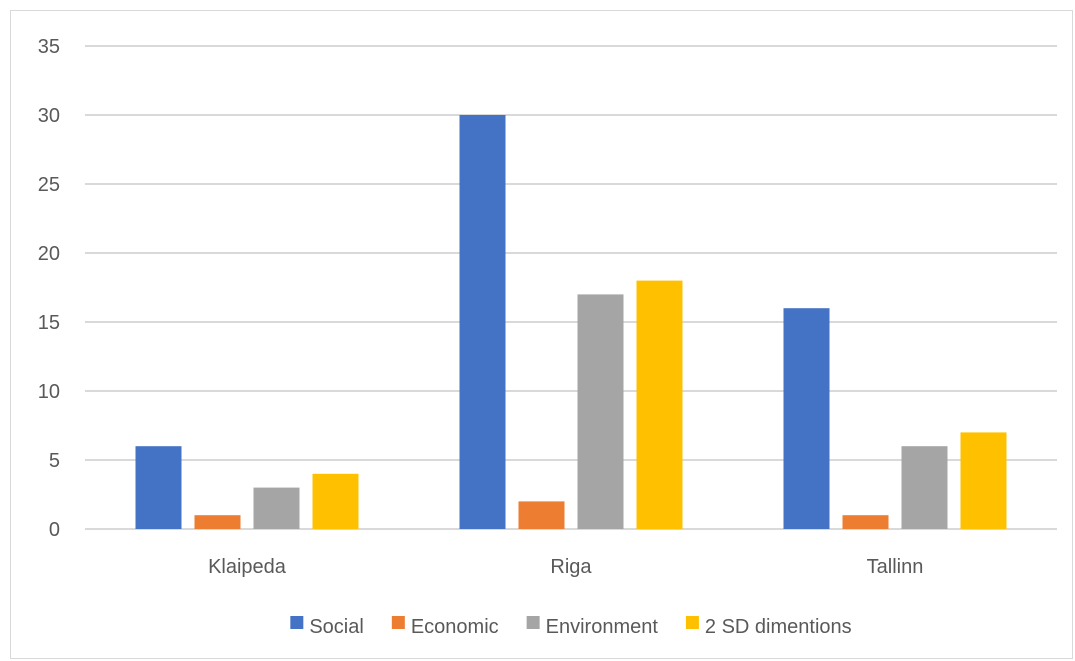 The width and height of the screenshot is (1075, 661). I want to click on bar-tallinn-2-sd-dimentions, so click(983, 480).